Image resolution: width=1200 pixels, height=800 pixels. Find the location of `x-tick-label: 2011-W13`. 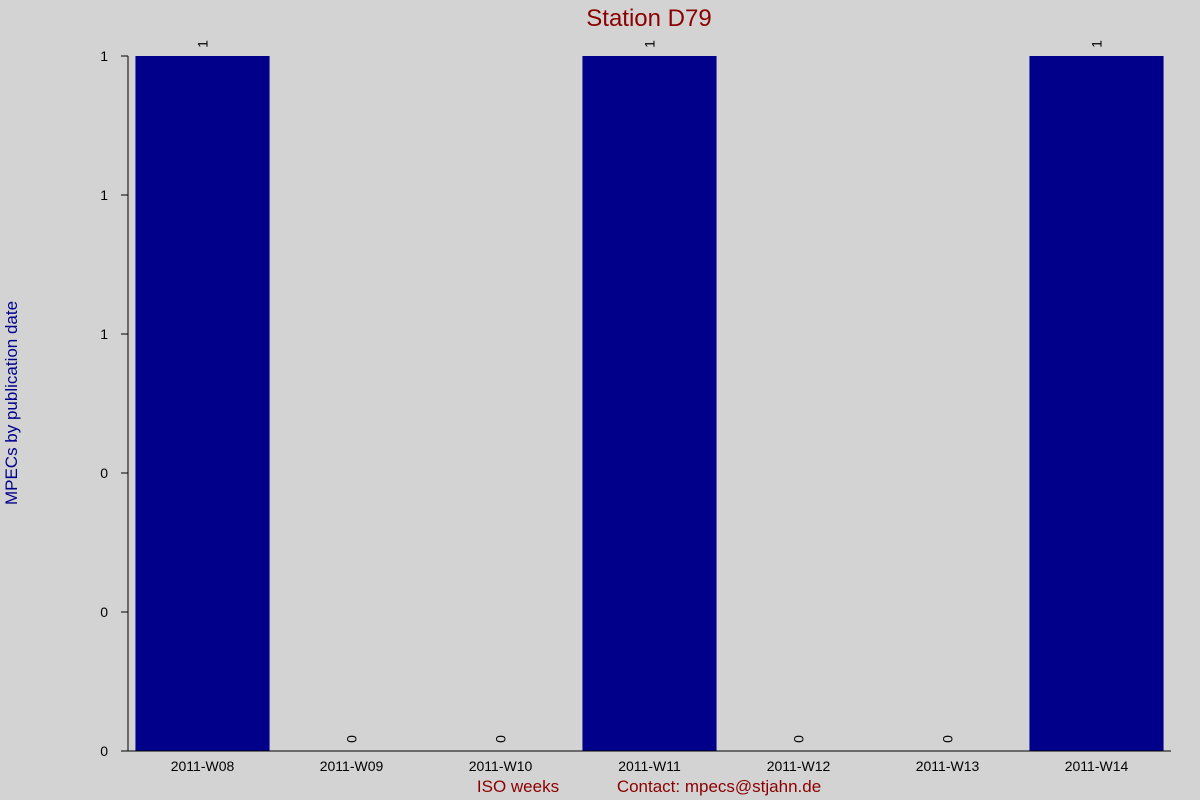

x-tick-label: 2011-W13 is located at coordinates (948, 766).